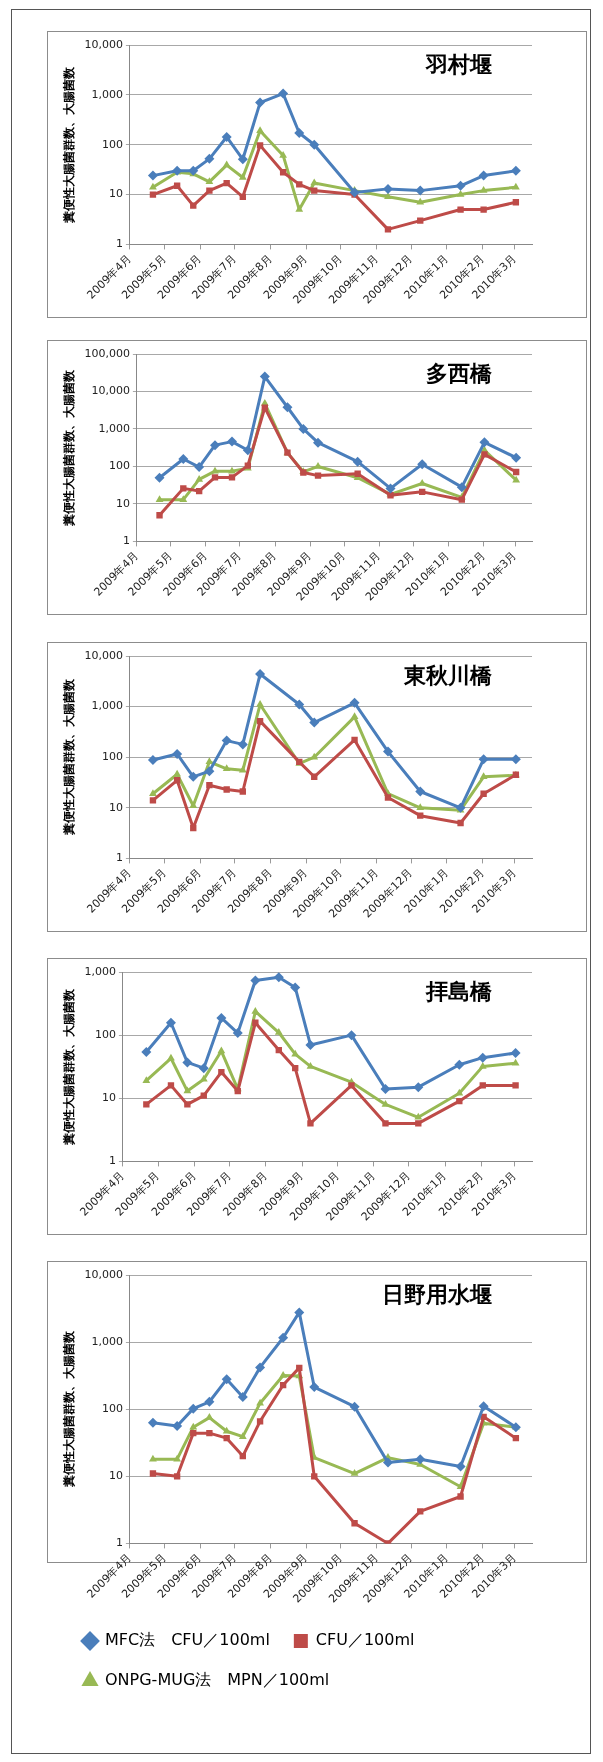 The height and width of the screenshot is (1762, 603). Describe the element at coordinates (448, 675) in the screenshot. I see `chart-title: 東秋川橋` at that location.